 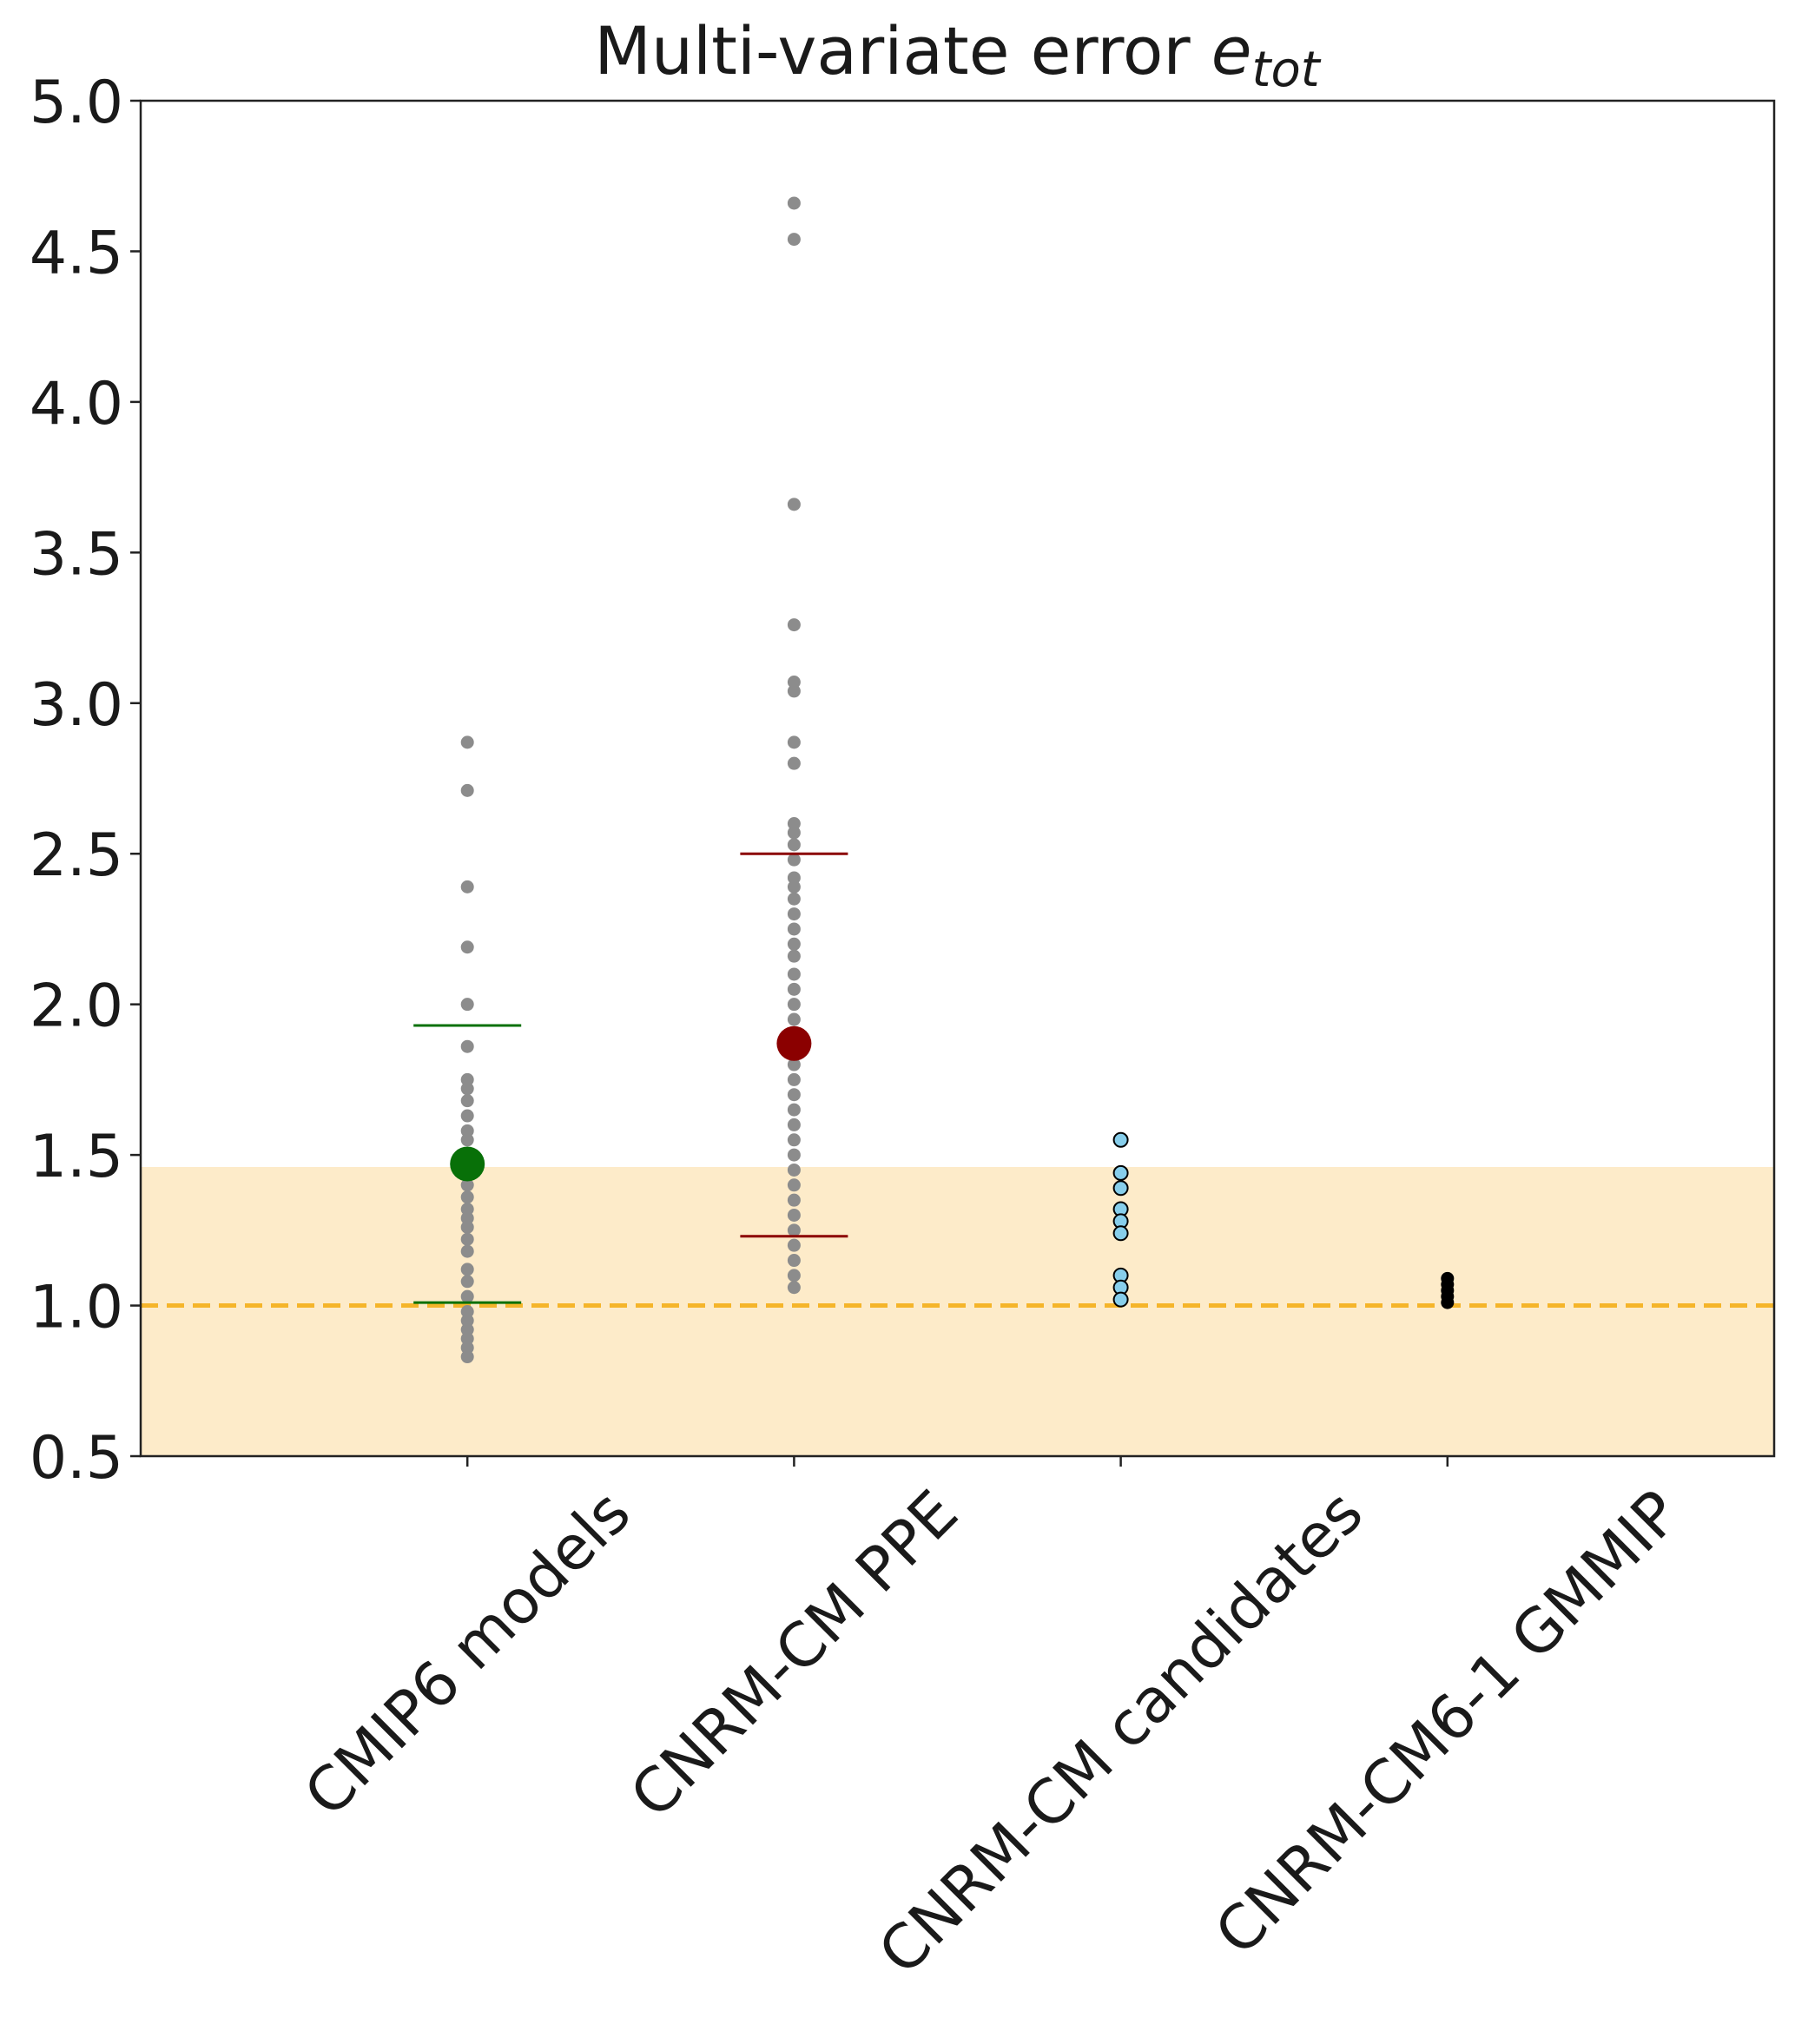 What do you see at coordinates (76, 855) in the screenshot?
I see `y-tick-label: 2.5` at bounding box center [76, 855].